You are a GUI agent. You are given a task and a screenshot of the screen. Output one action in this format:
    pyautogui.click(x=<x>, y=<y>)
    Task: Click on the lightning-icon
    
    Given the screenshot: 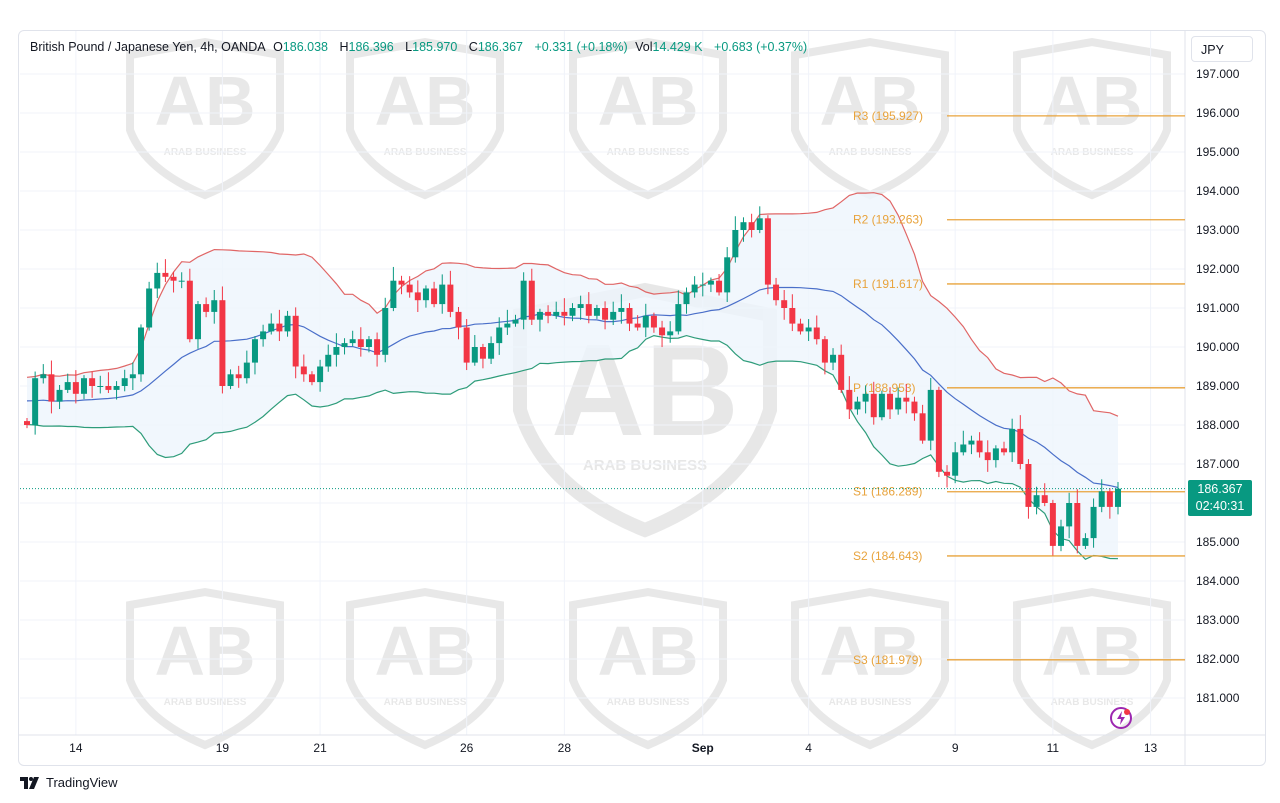 What is the action you would take?
    pyautogui.click(x=1121, y=718)
    